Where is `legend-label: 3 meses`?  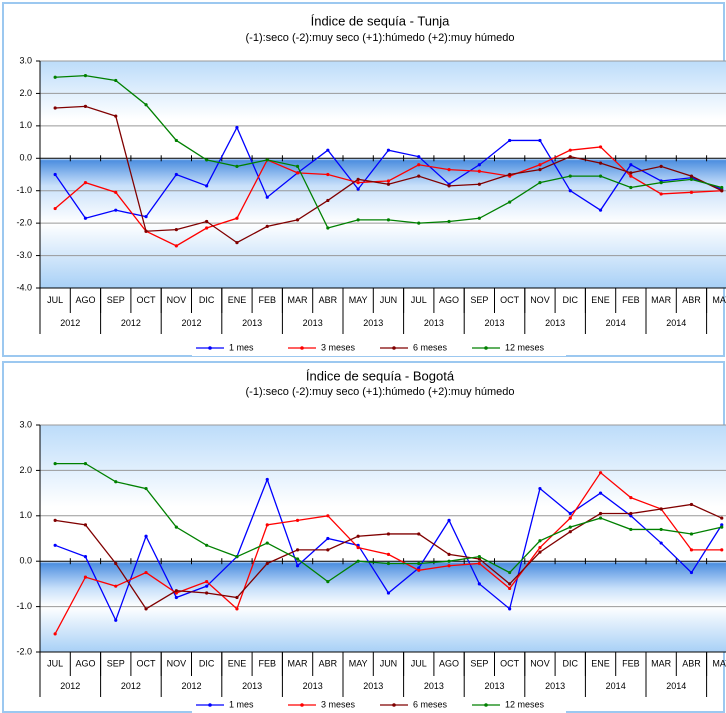 legend-label: 3 meses is located at coordinates (338, 704).